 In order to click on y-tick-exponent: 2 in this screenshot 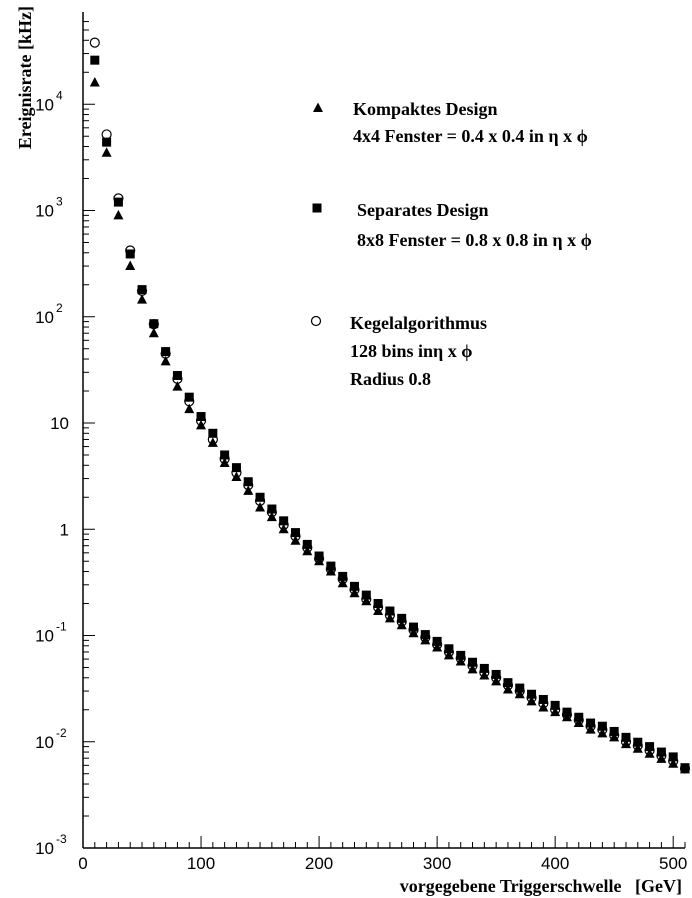, I will do `click(59, 308)`.